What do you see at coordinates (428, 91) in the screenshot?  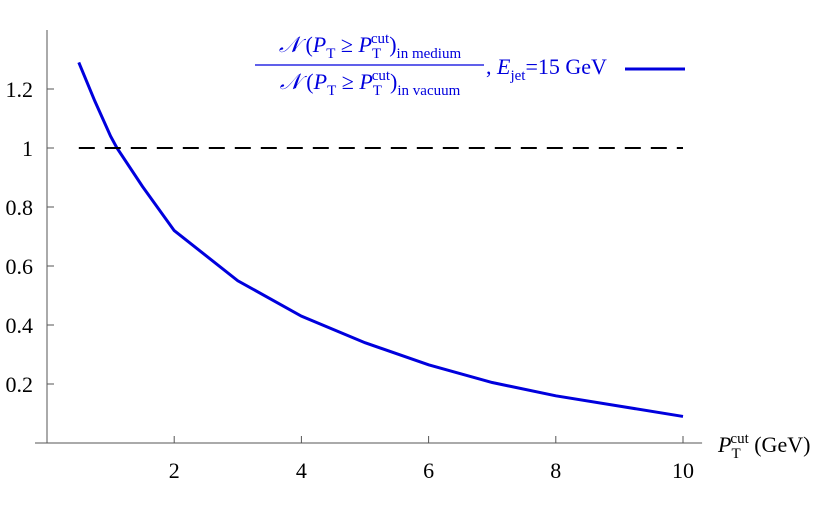 I see `text-piece: in vacuum` at bounding box center [428, 91].